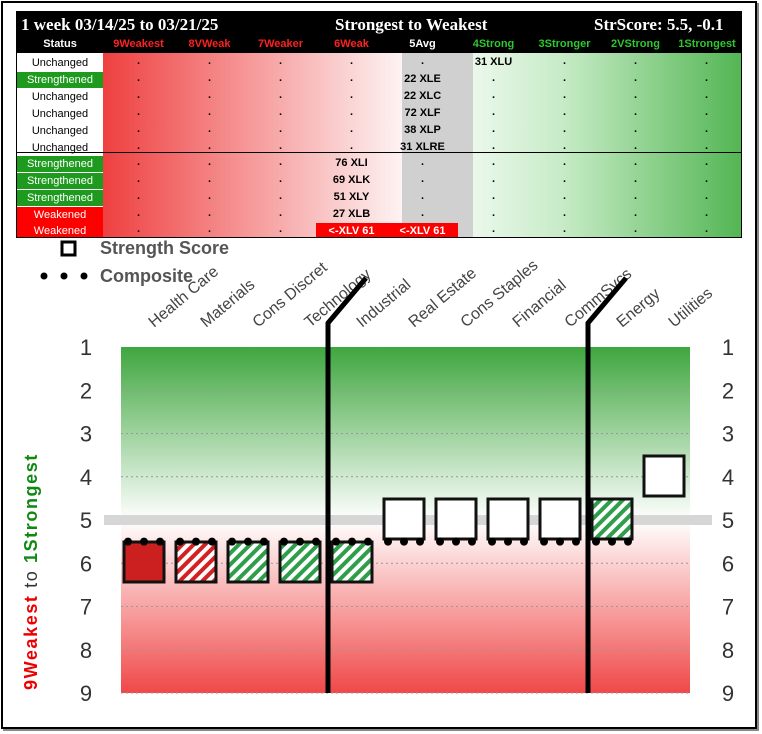 The image size is (762, 734). I want to click on group-separator, so click(346, 484).